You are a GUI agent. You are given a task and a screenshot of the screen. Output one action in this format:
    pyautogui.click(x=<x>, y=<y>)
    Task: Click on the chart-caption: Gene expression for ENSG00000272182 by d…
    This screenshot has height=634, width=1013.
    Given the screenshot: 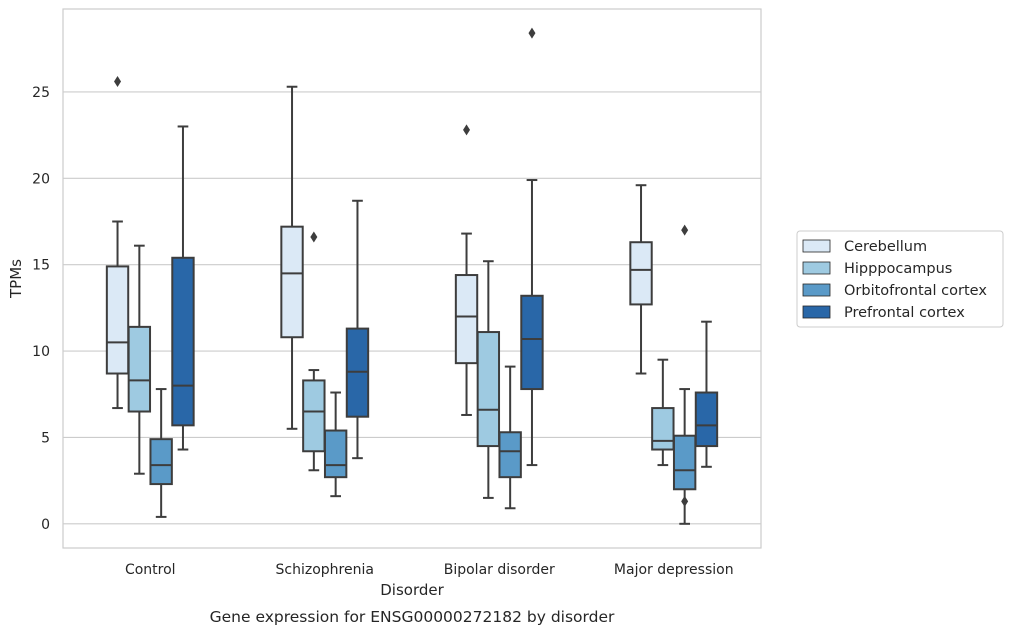 What is the action you would take?
    pyautogui.click(x=412, y=617)
    